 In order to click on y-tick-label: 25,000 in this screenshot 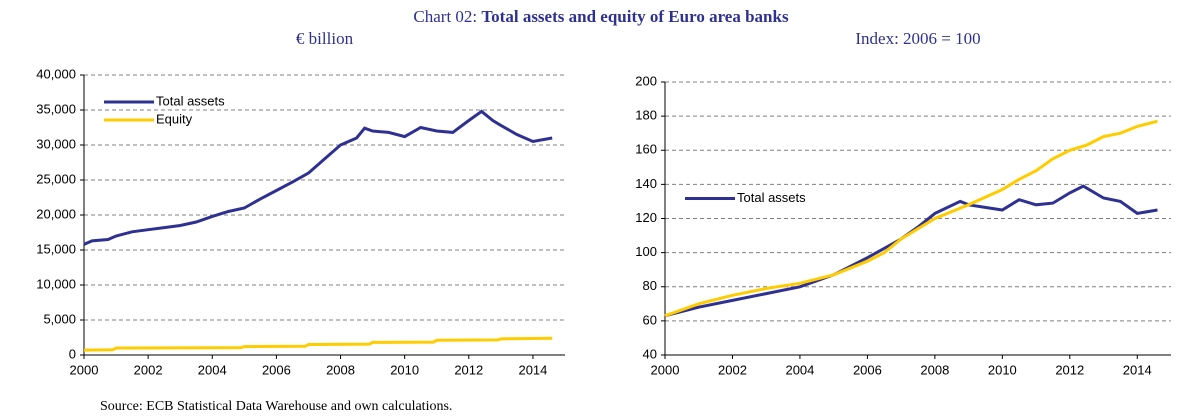, I will do `click(56, 178)`.